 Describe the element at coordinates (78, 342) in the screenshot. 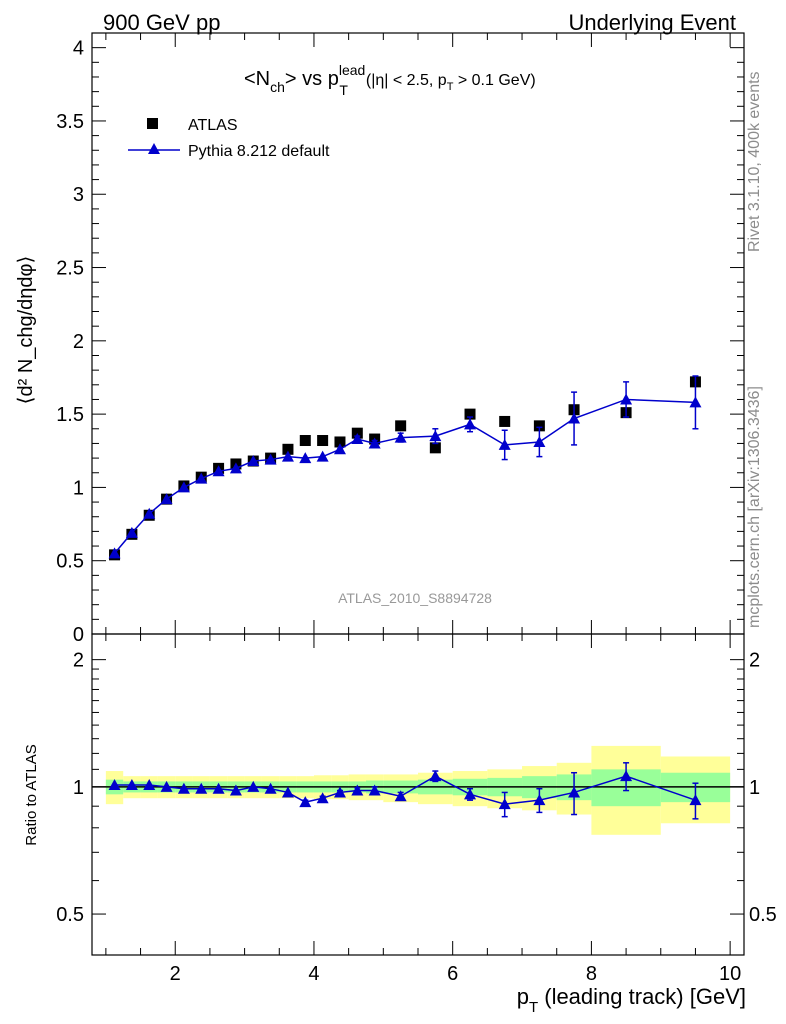

I see `y-tick-label: 2` at that location.